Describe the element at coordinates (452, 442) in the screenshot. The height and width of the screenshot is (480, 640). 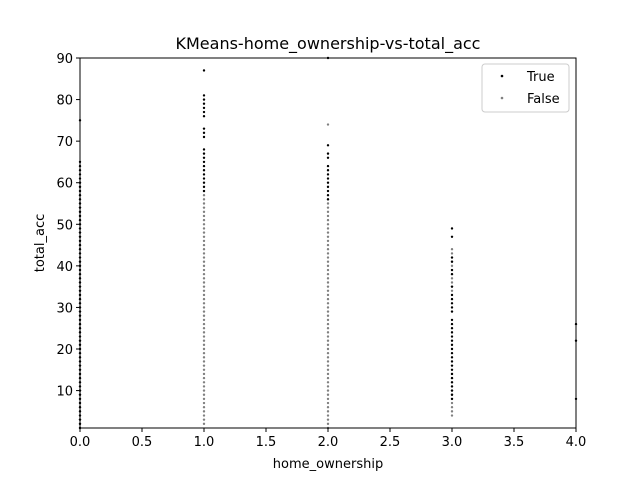
I see `x-tick-label: 3.0` at that location.